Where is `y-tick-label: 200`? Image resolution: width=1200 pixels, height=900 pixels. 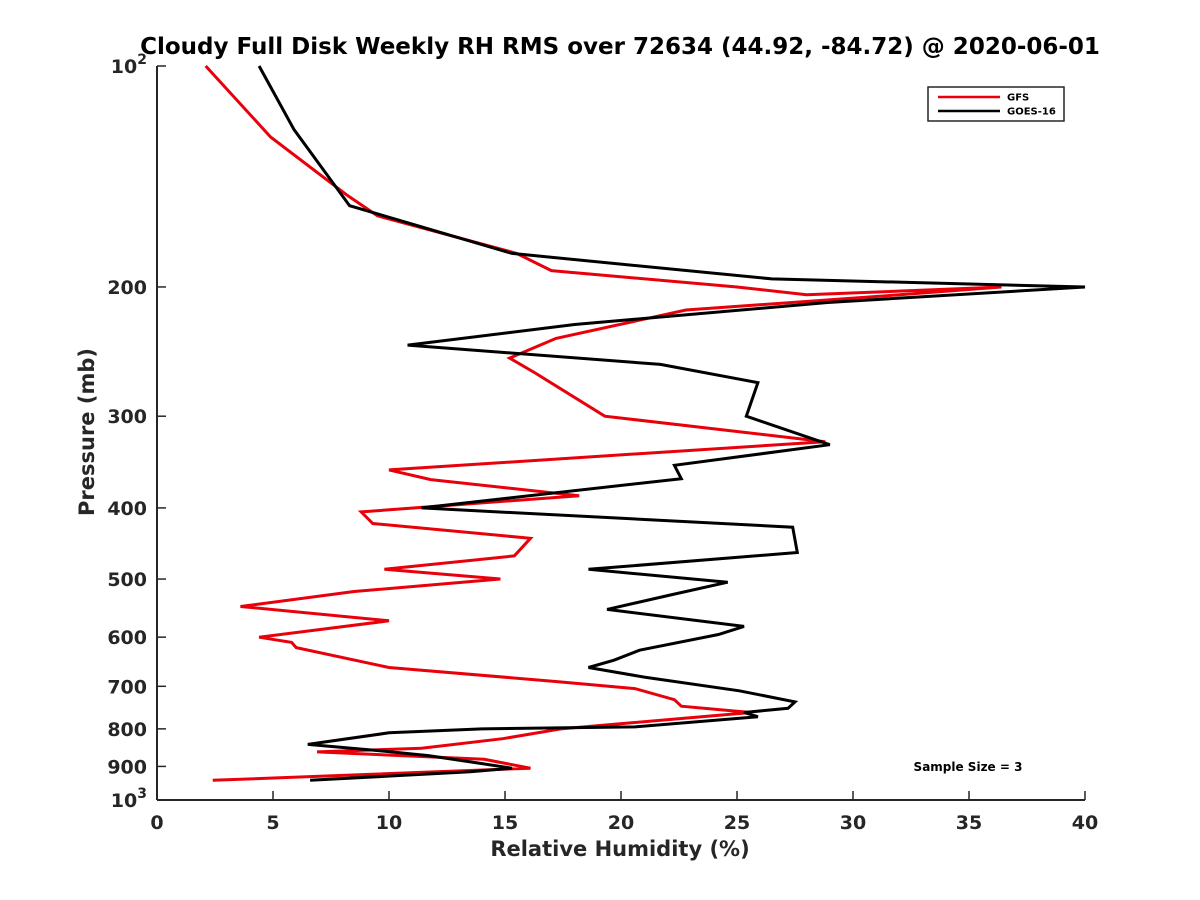 y-tick-label: 200 is located at coordinates (127, 288).